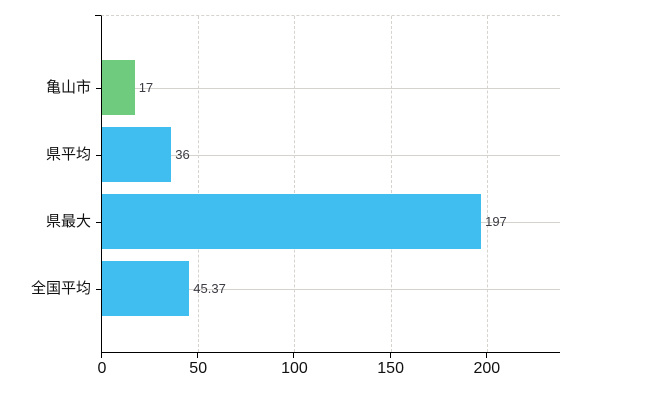  I want to click on bar-value-label: 17, so click(146, 87).